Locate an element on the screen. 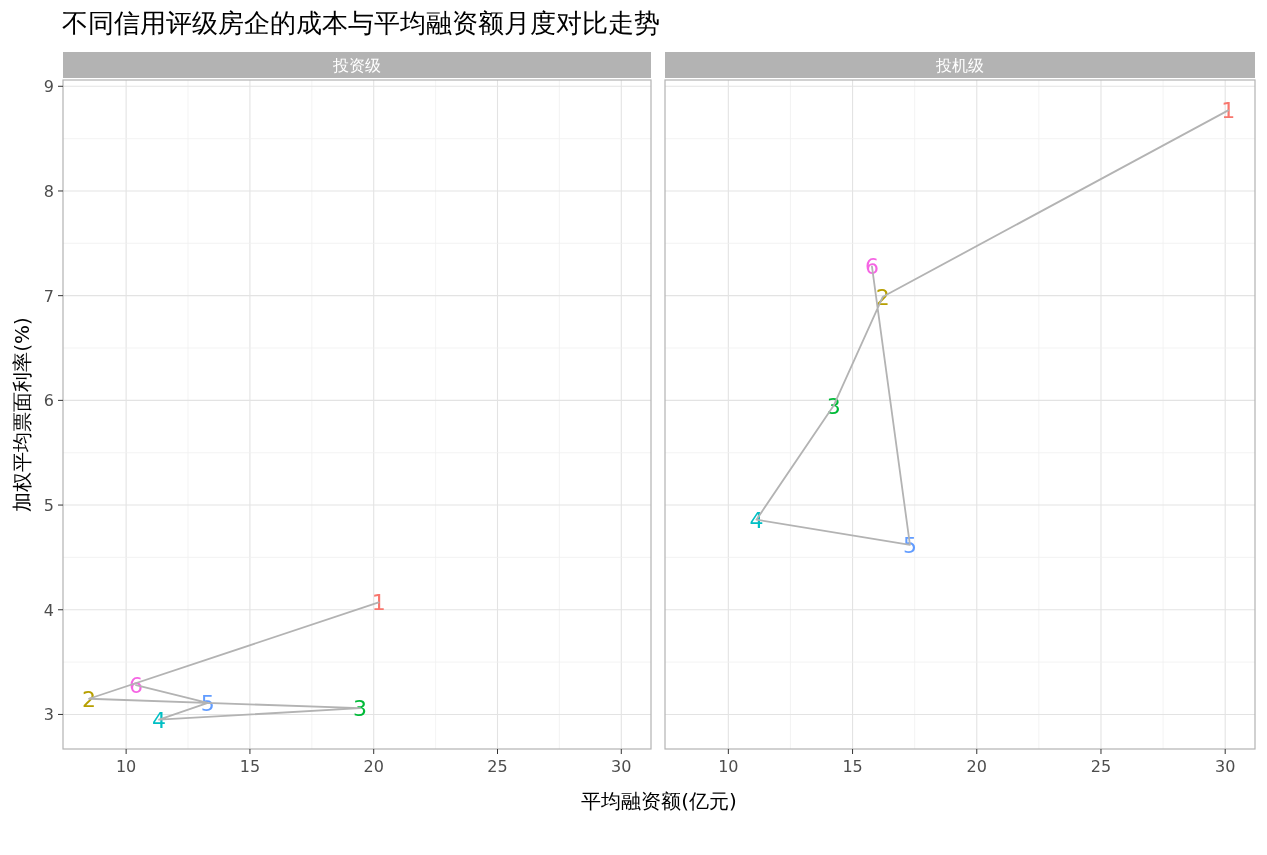  annotation: 6 is located at coordinates (871, 267).